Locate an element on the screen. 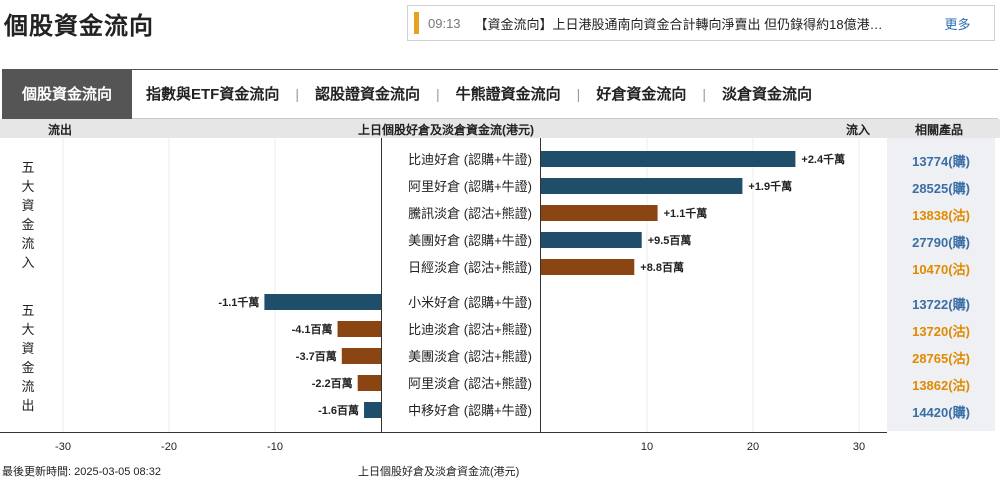  bar-data-label: -4.1百萬 is located at coordinates (312, 329).